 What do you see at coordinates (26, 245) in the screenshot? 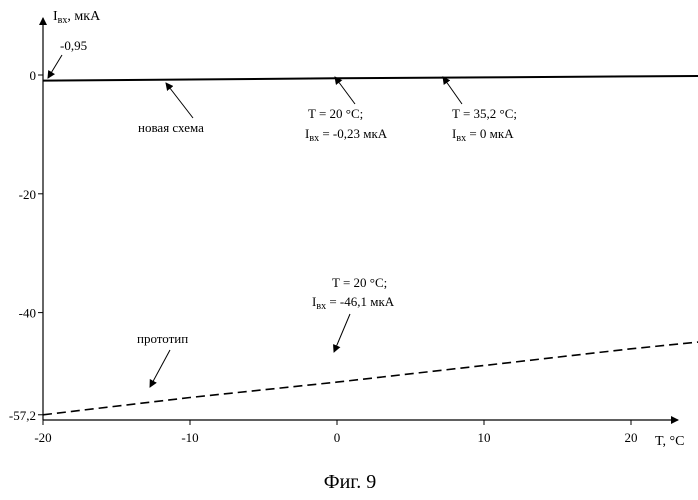
I see `y-ticks: 0 -20 -40 -57,2` at bounding box center [26, 245].